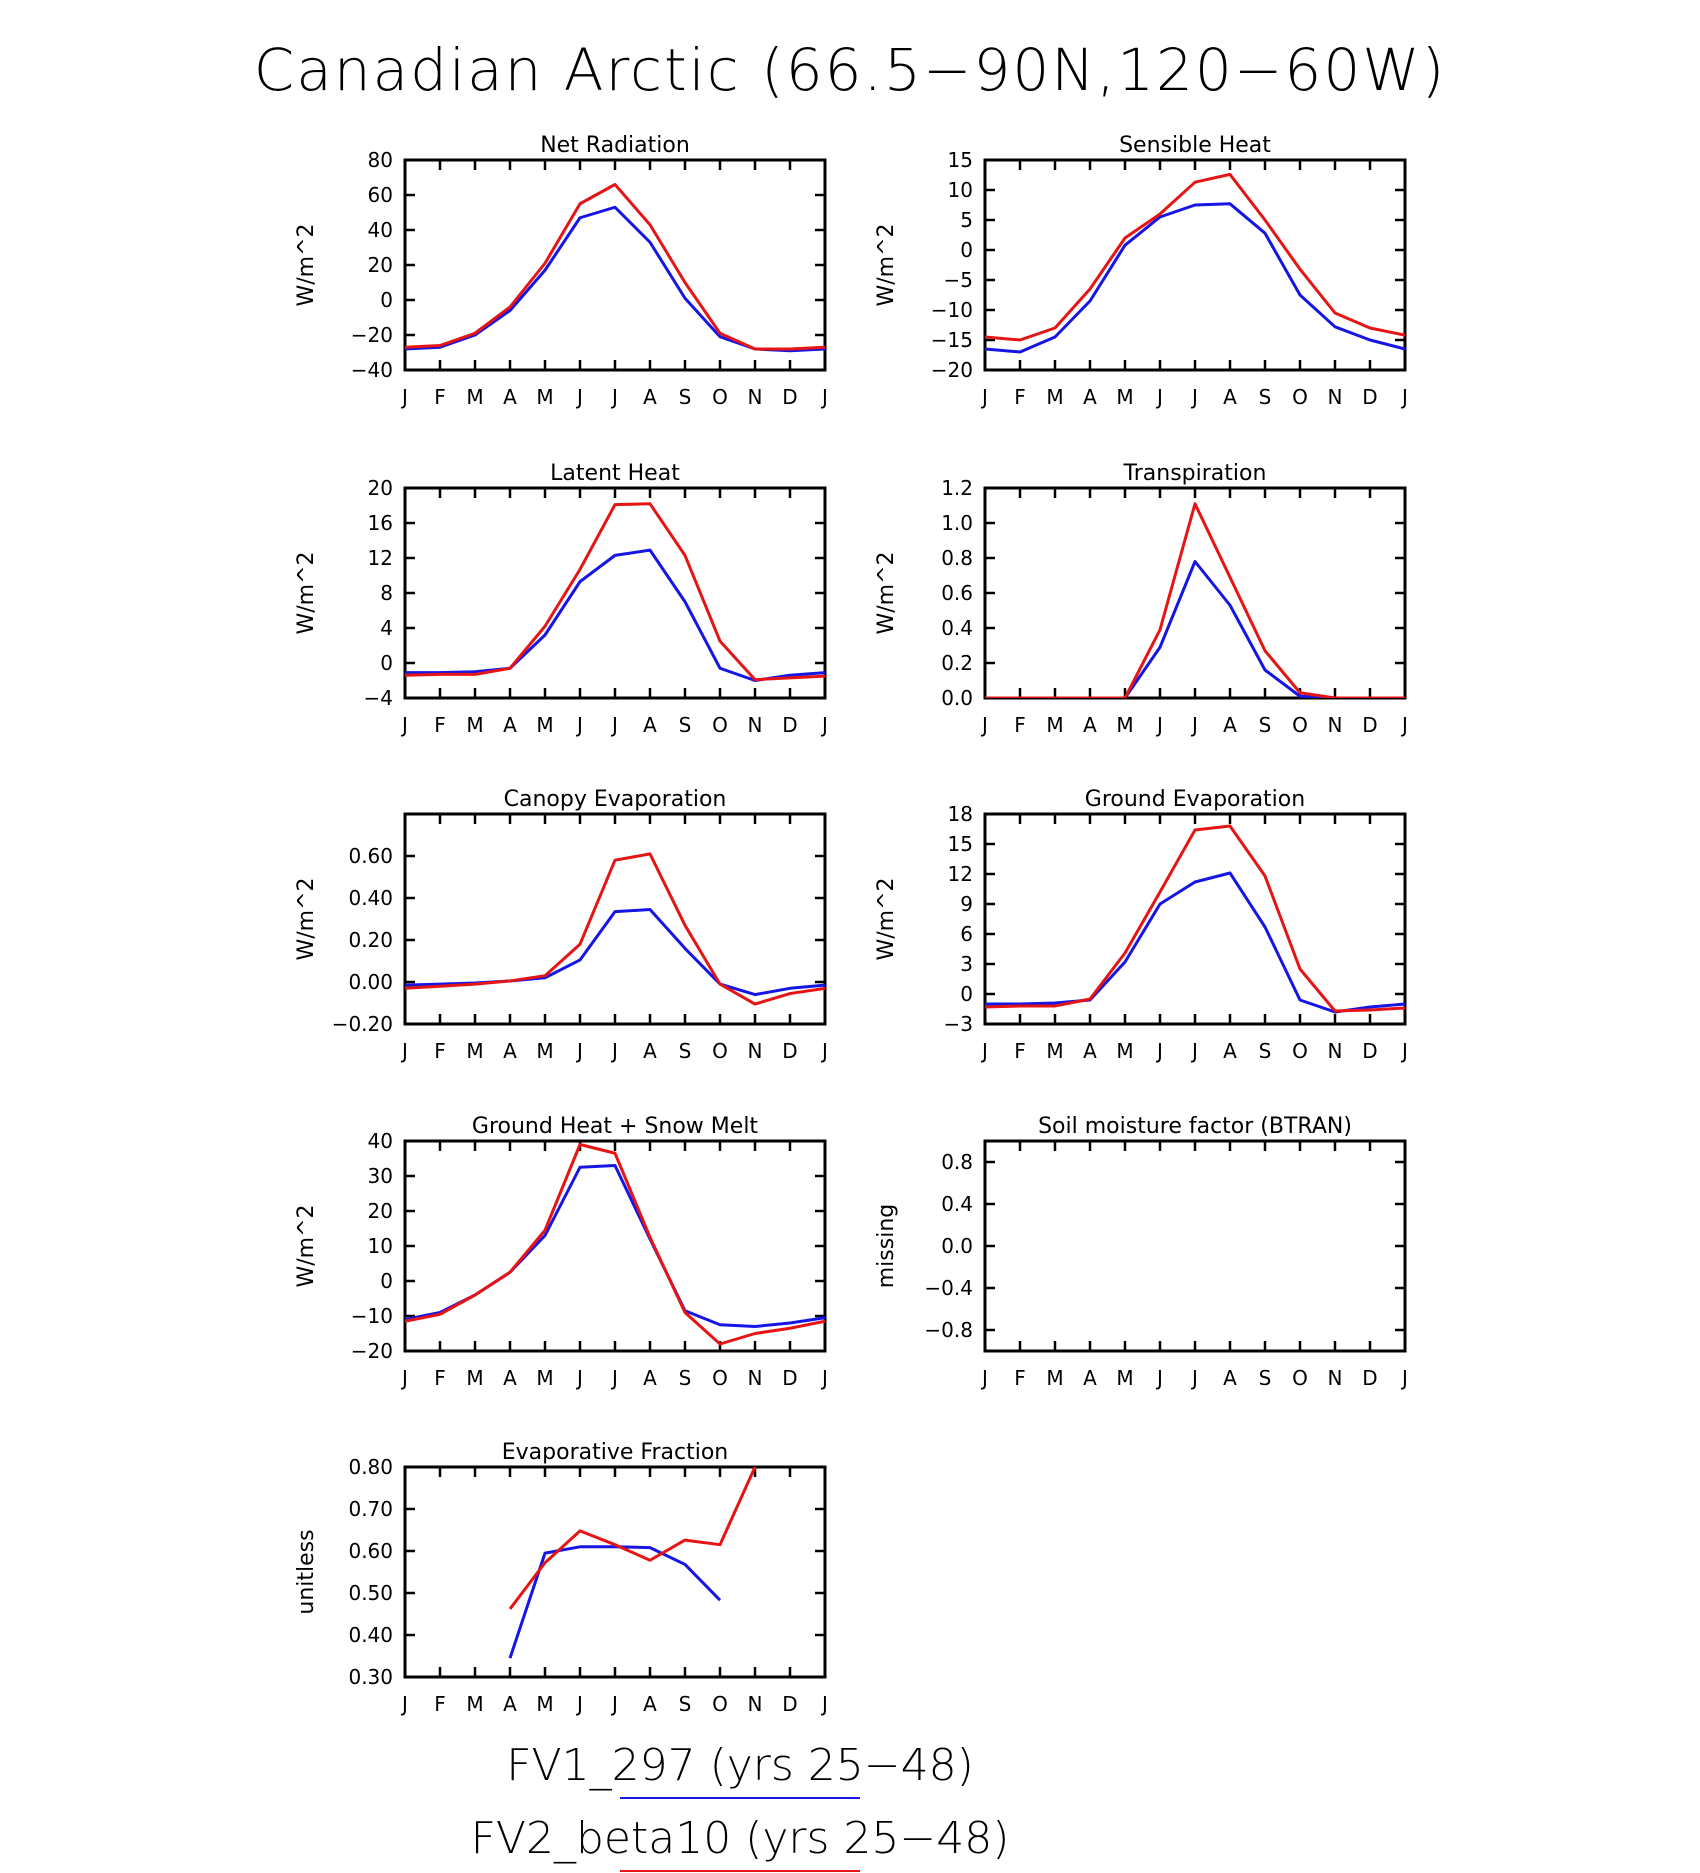 Image resolution: width=1700 pixels, height=1873 pixels. Describe the element at coordinates (380, 1211) in the screenshot. I see `y-tick-label: 20` at that location.